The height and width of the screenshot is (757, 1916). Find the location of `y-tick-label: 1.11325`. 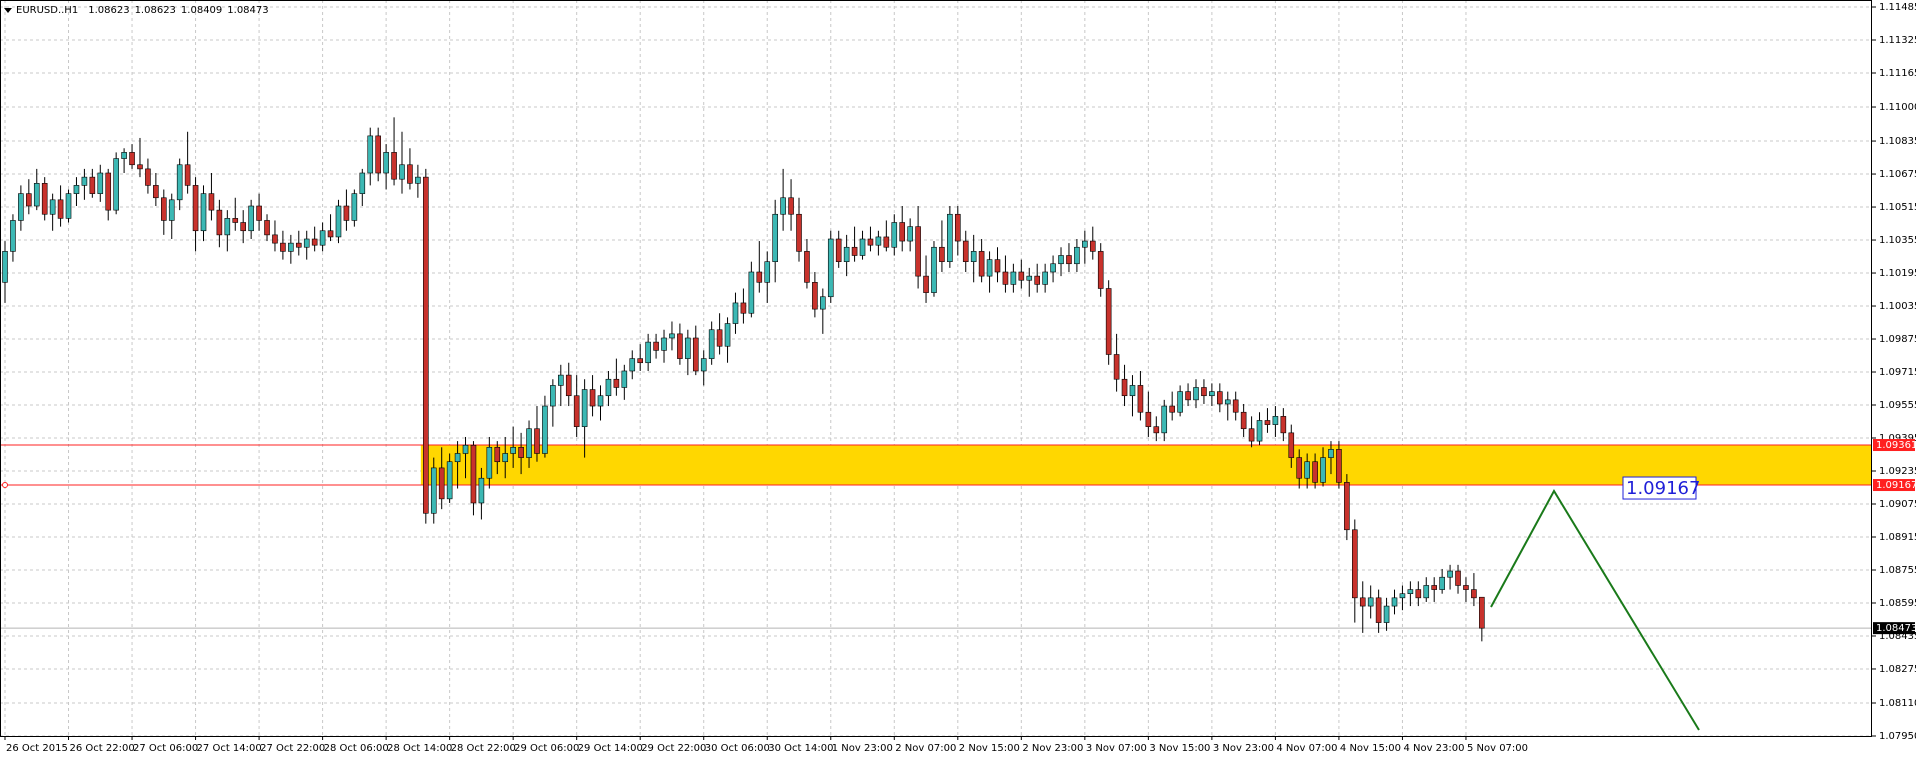

y-tick-label: 1.11325 is located at coordinates (1897, 40).